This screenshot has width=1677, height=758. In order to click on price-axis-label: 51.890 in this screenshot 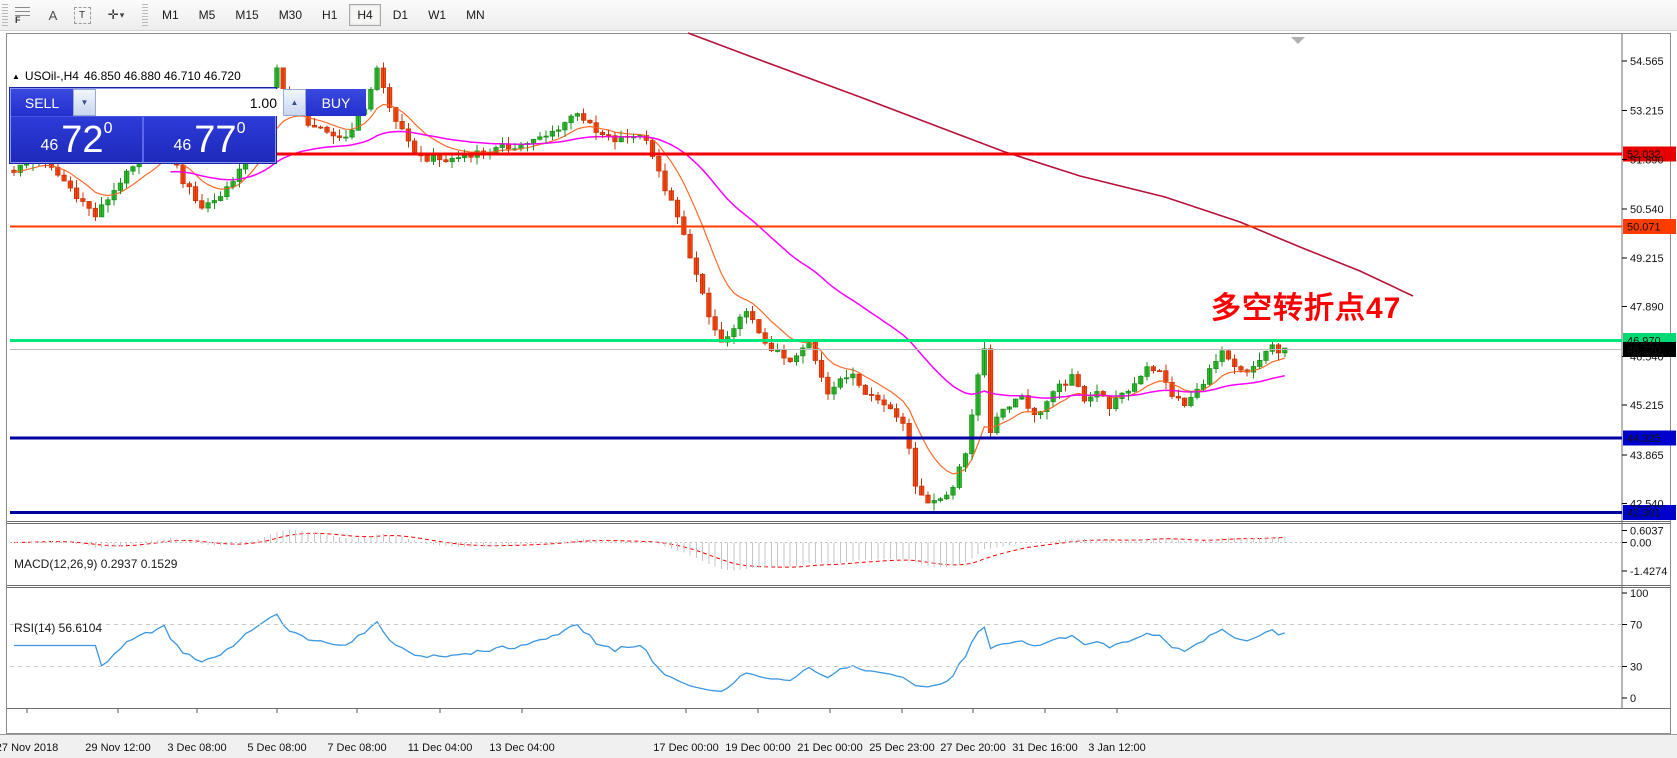, I will do `click(1647, 160)`.